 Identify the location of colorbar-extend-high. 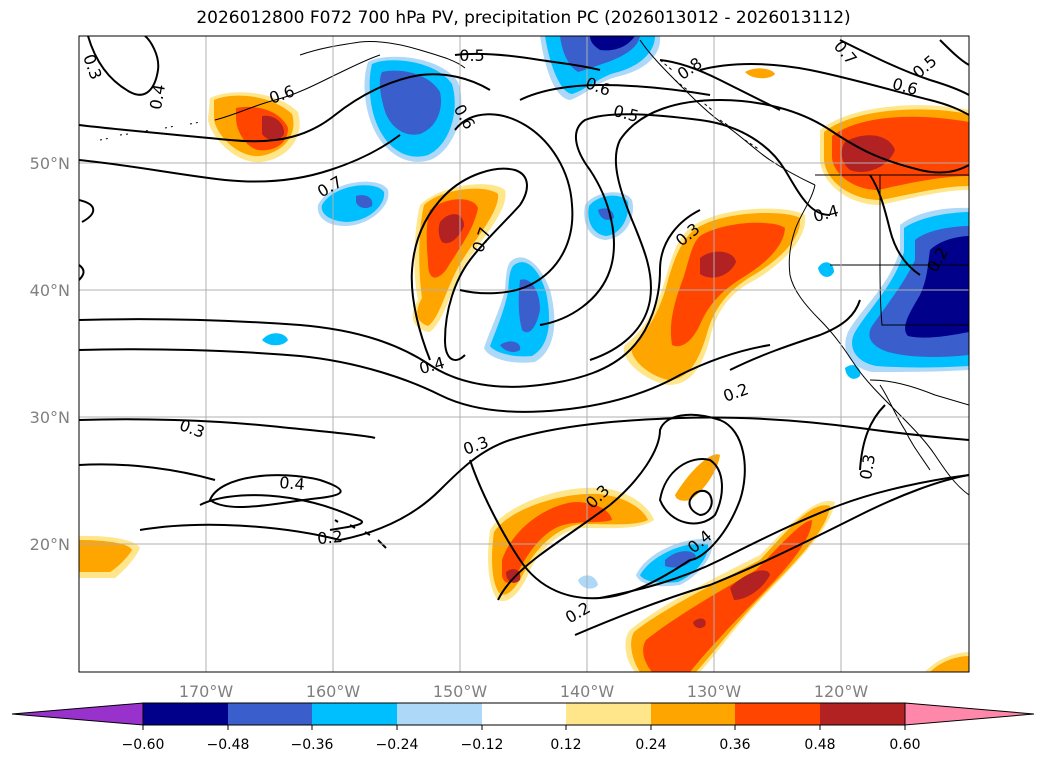
(969, 714).